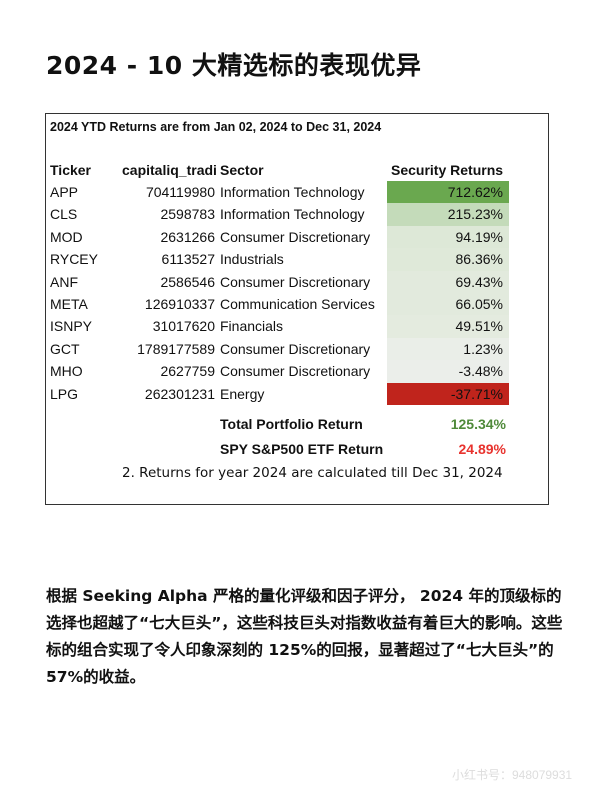 The height and width of the screenshot is (800, 600). I want to click on capitaliq-id: 262301231, so click(179, 393).